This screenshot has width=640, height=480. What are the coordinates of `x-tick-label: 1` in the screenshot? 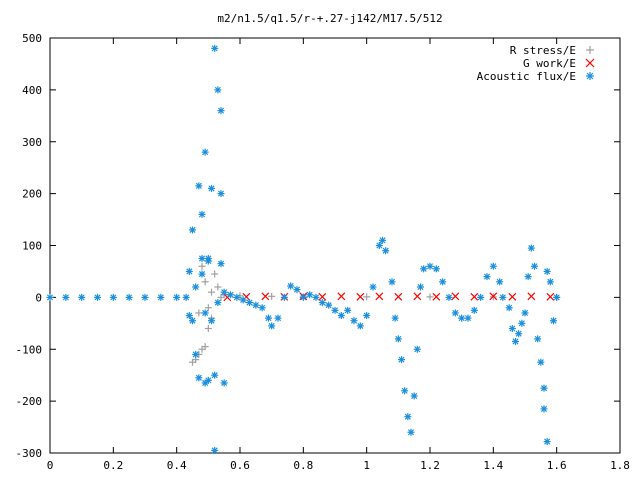 It's located at (366, 465).